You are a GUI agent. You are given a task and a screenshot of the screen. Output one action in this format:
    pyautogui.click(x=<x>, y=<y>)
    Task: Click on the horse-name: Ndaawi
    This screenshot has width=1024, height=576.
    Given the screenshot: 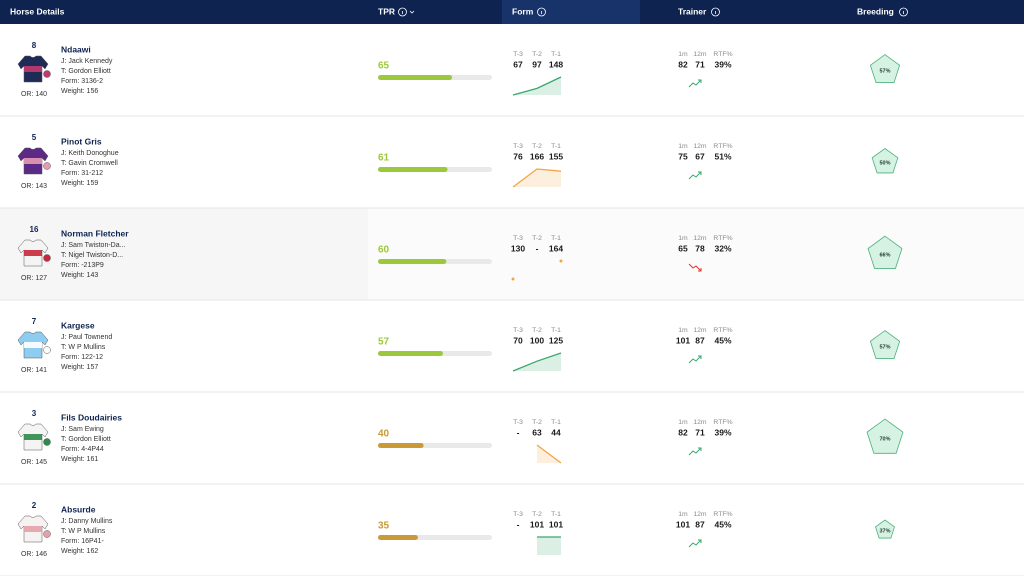 What is the action you would take?
    pyautogui.click(x=76, y=49)
    